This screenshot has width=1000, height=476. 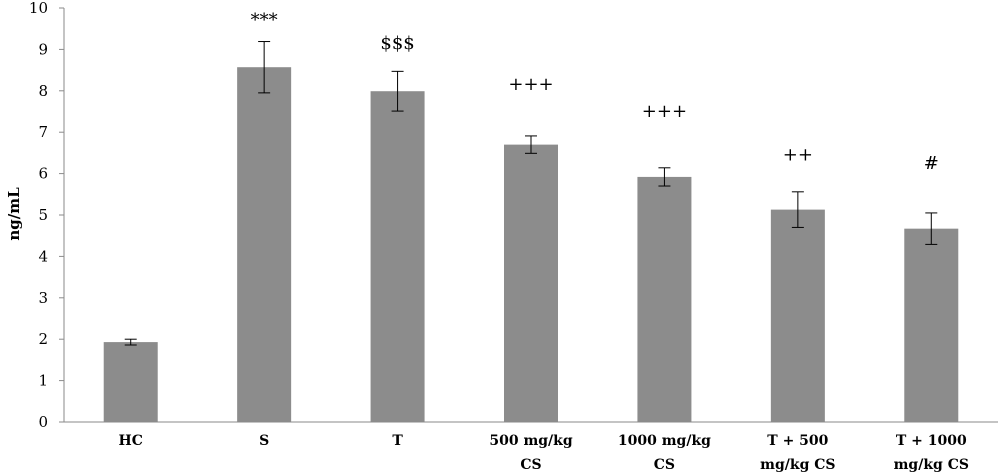 What do you see at coordinates (264, 20) in the screenshot?
I see `annotation-1: ***` at bounding box center [264, 20].